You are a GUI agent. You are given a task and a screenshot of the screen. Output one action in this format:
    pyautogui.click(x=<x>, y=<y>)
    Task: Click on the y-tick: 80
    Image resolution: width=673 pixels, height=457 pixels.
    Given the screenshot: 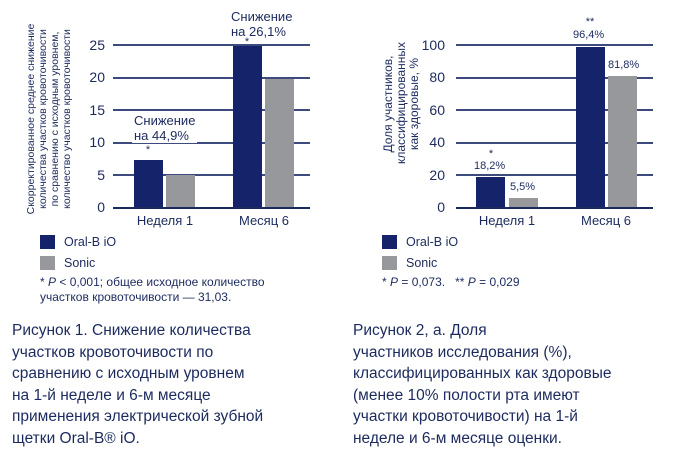 What is the action you would take?
    pyautogui.click(x=437, y=77)
    